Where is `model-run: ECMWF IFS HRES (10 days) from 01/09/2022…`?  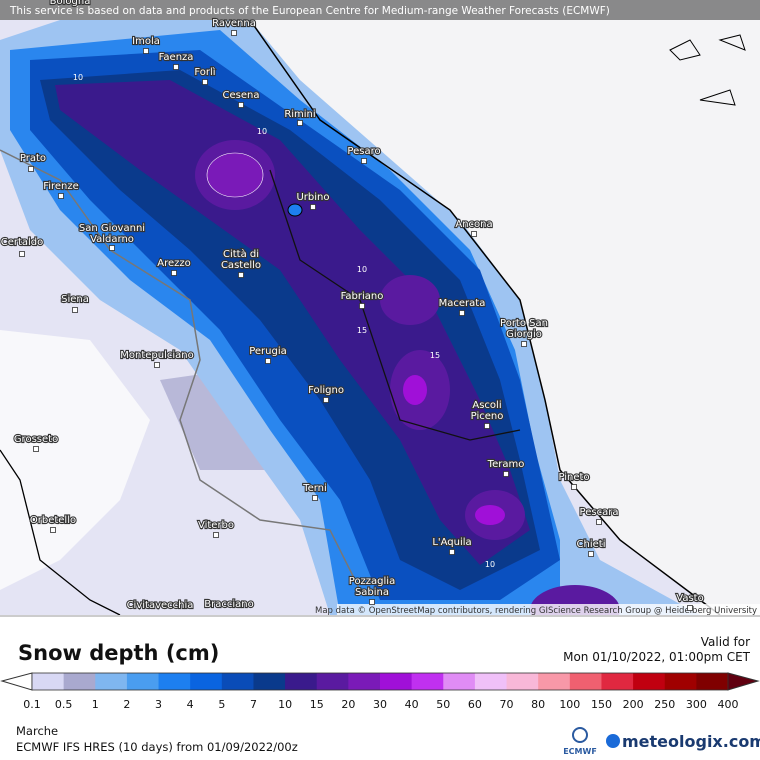
model-run: ECMWF IFS HRES (10 days) from 01/09/2022… is located at coordinates (157, 747).